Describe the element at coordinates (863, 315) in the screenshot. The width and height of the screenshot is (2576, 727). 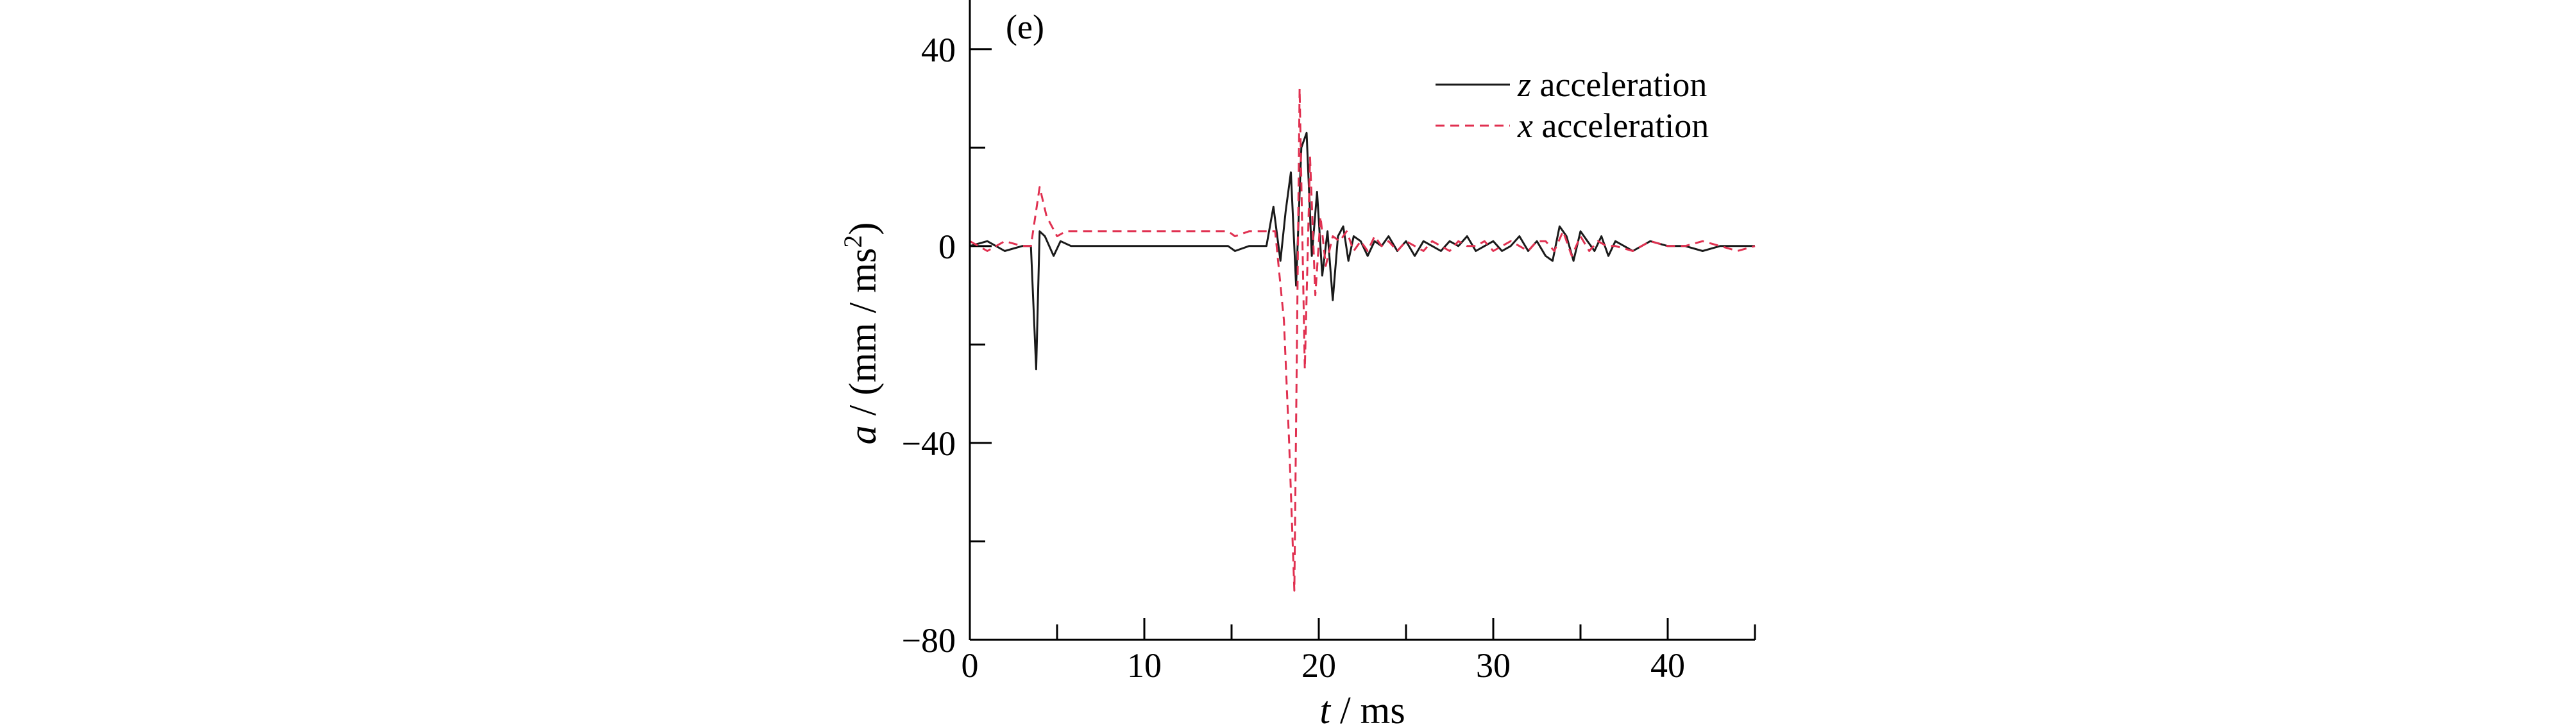
I see `y-axis-unit: mm / ms` at that location.